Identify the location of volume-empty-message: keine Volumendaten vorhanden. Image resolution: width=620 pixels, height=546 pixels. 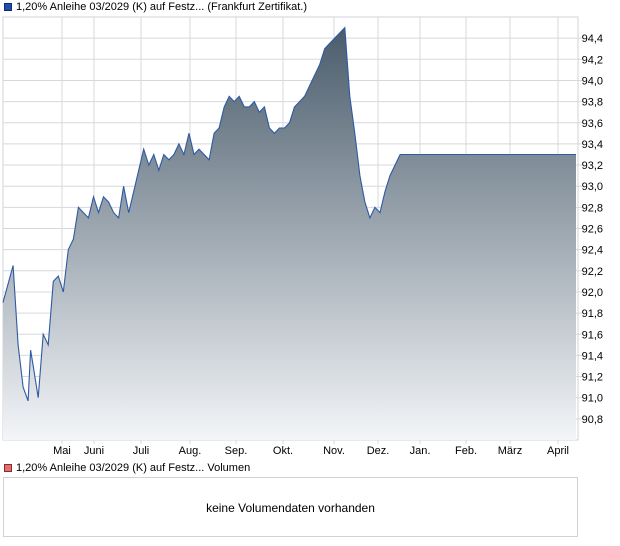
(290, 508).